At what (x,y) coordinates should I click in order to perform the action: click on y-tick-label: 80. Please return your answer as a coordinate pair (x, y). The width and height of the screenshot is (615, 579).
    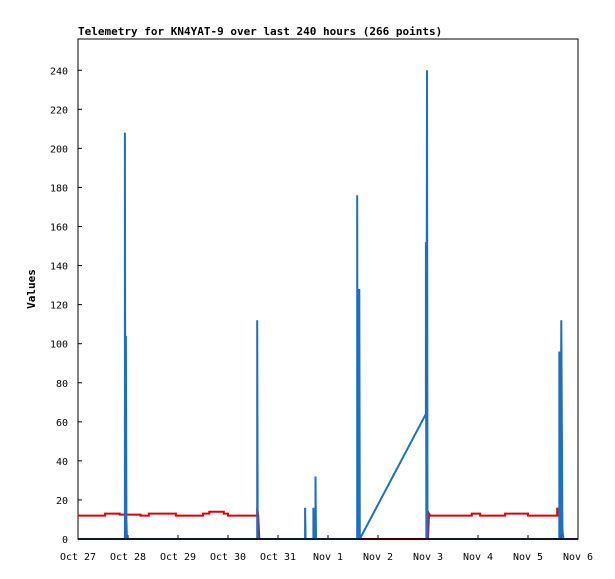
    Looking at the image, I should click on (62, 384).